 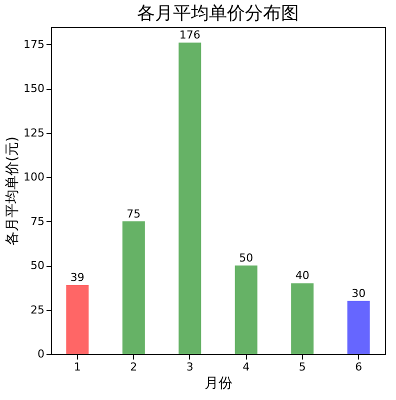 I want to click on x-tick-label: 3, so click(x=190, y=367).